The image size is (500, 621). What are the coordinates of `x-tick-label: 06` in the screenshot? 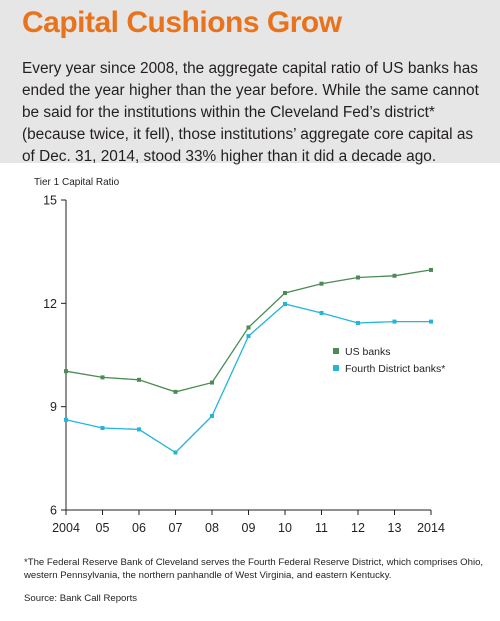 It's located at (139, 528).